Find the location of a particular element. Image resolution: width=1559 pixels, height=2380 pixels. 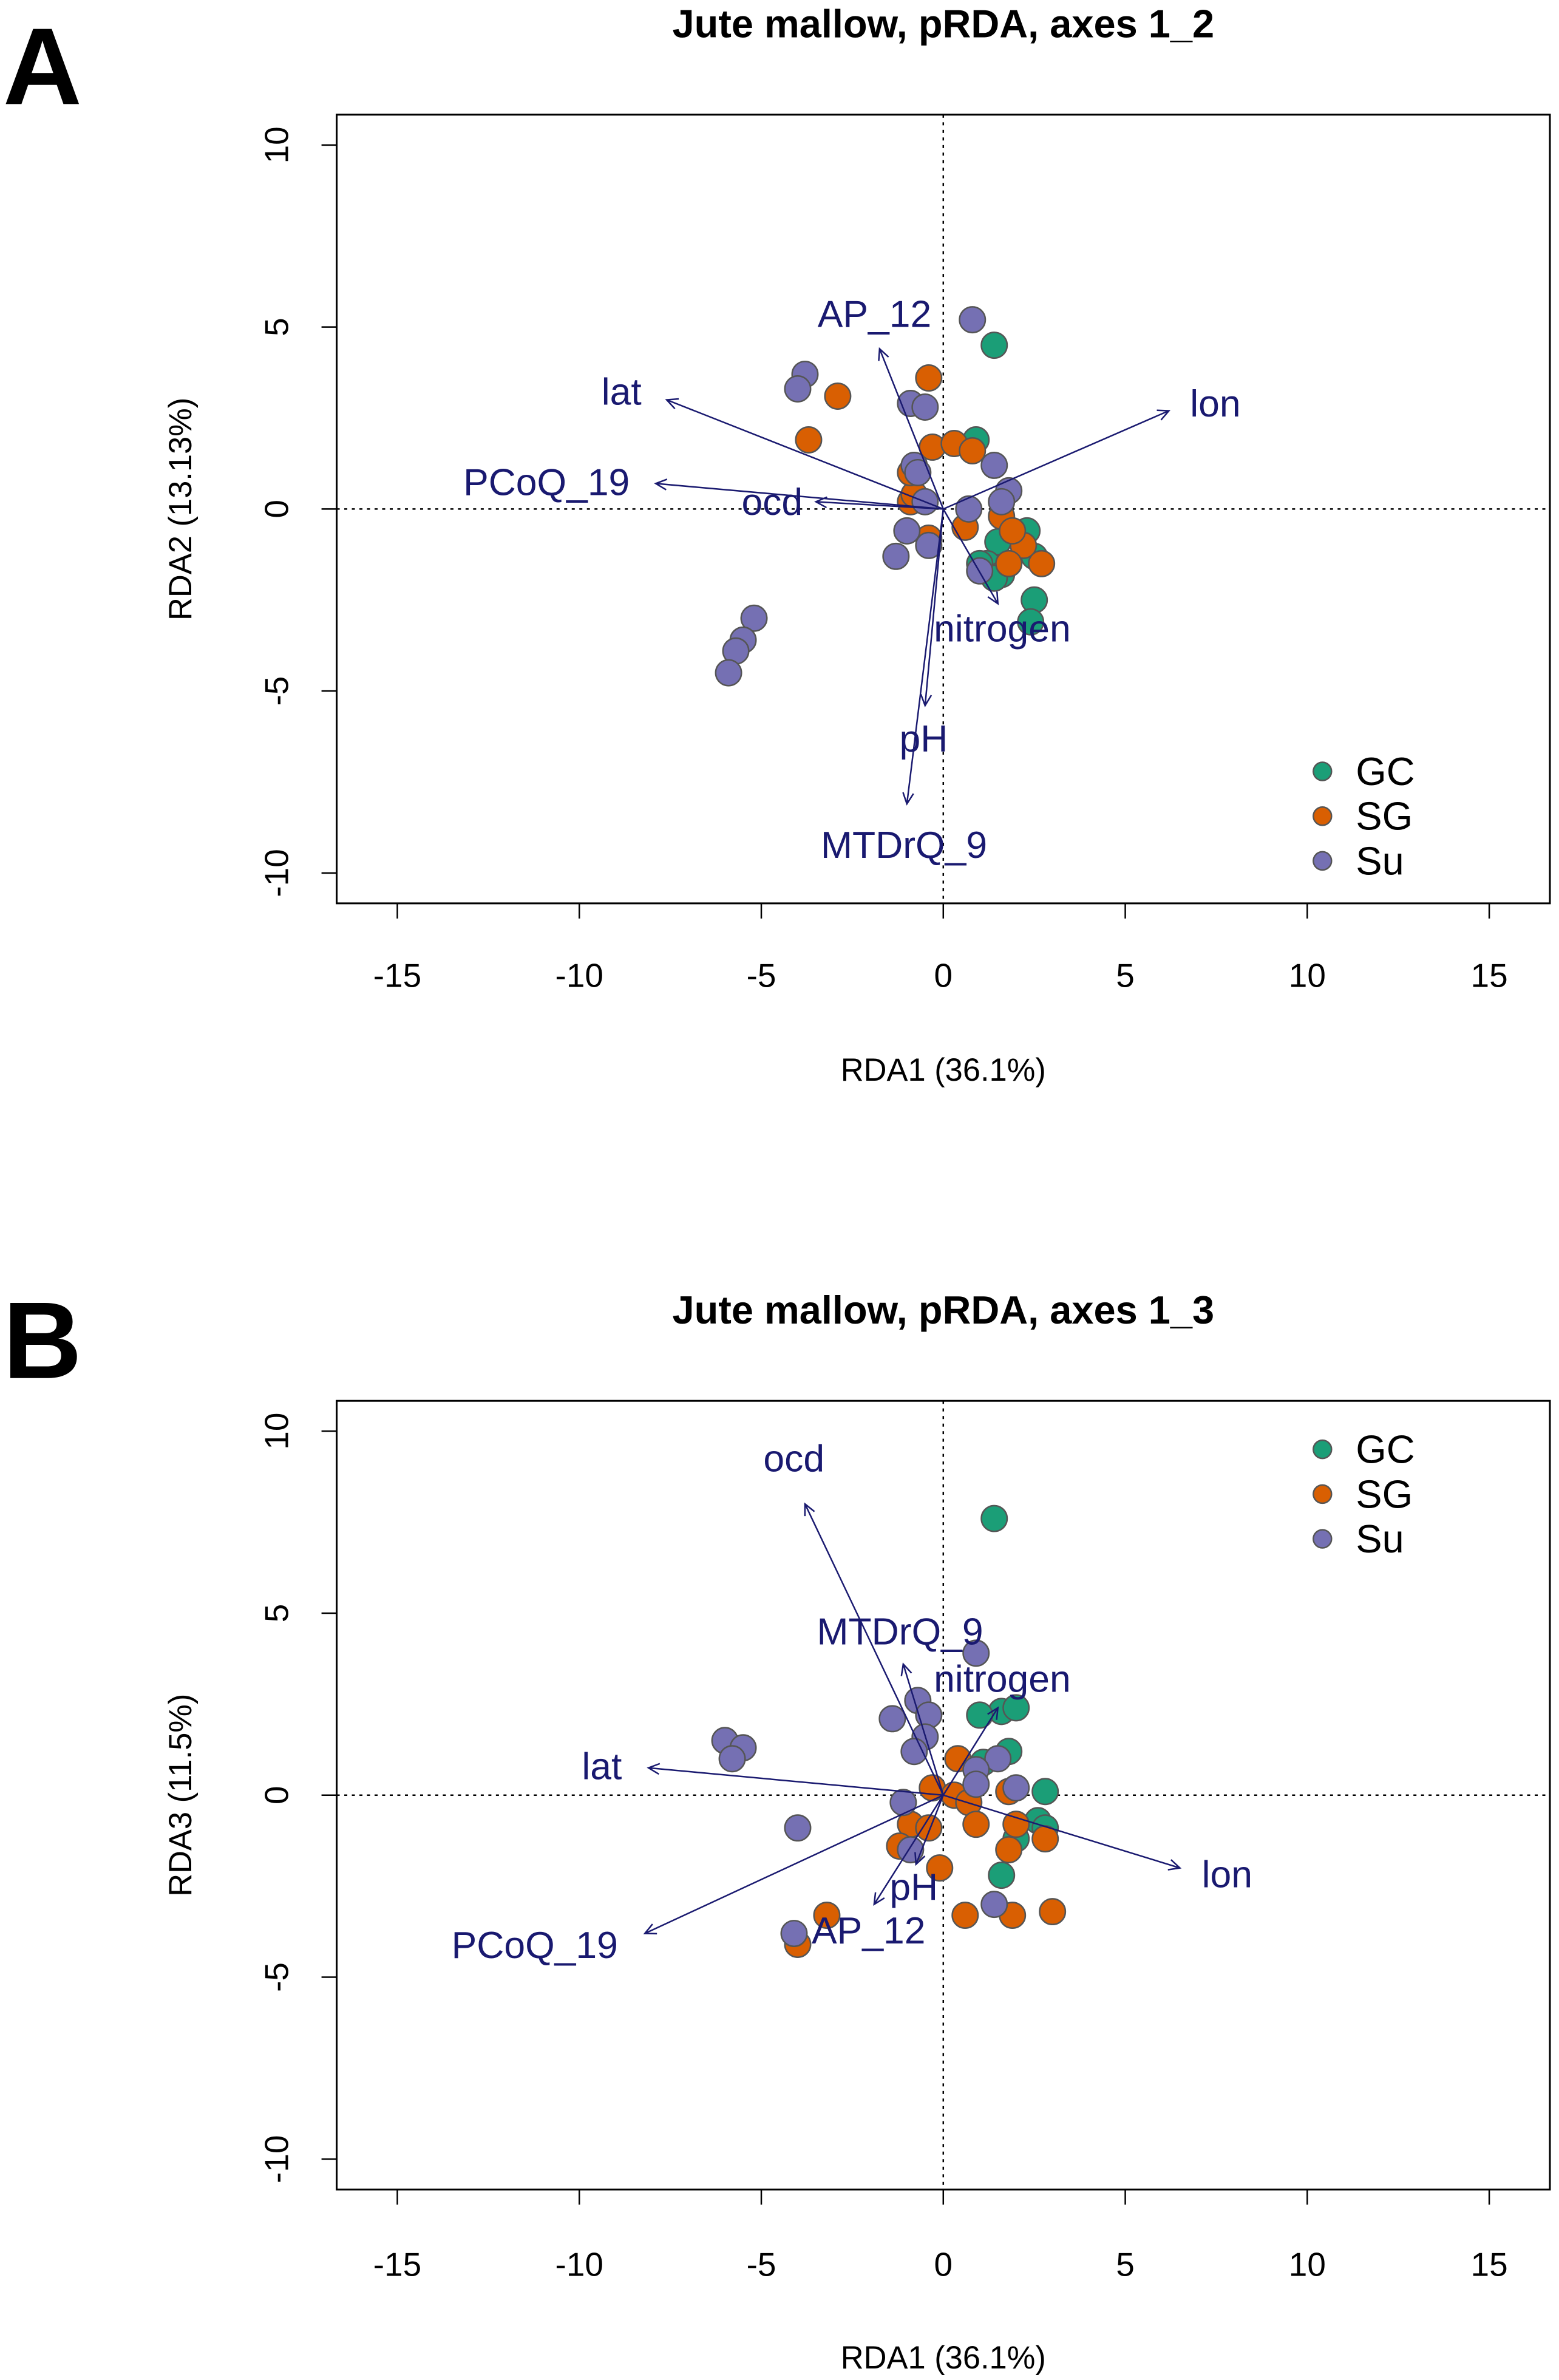

vector-label: MTDrQ_9 is located at coordinates (900, 1632).